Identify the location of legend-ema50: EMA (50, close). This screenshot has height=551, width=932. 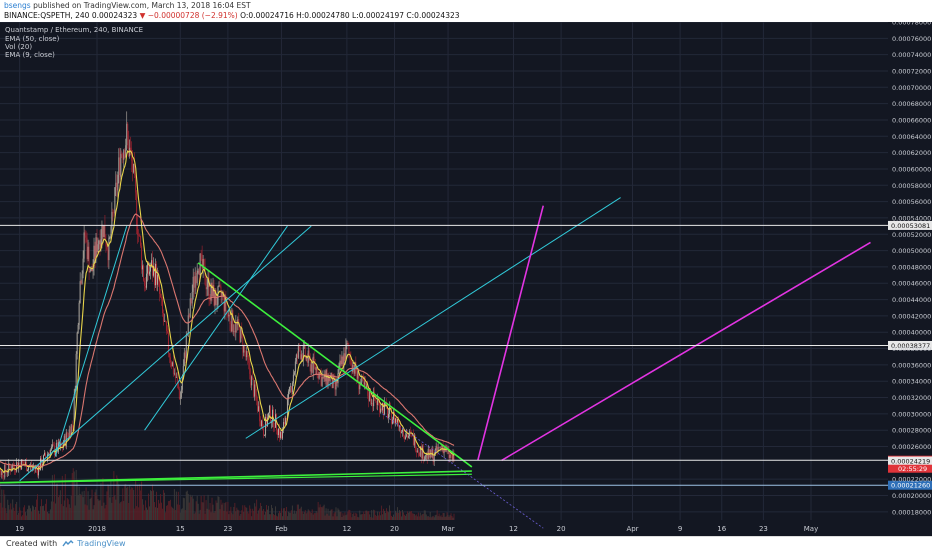
(32, 39).